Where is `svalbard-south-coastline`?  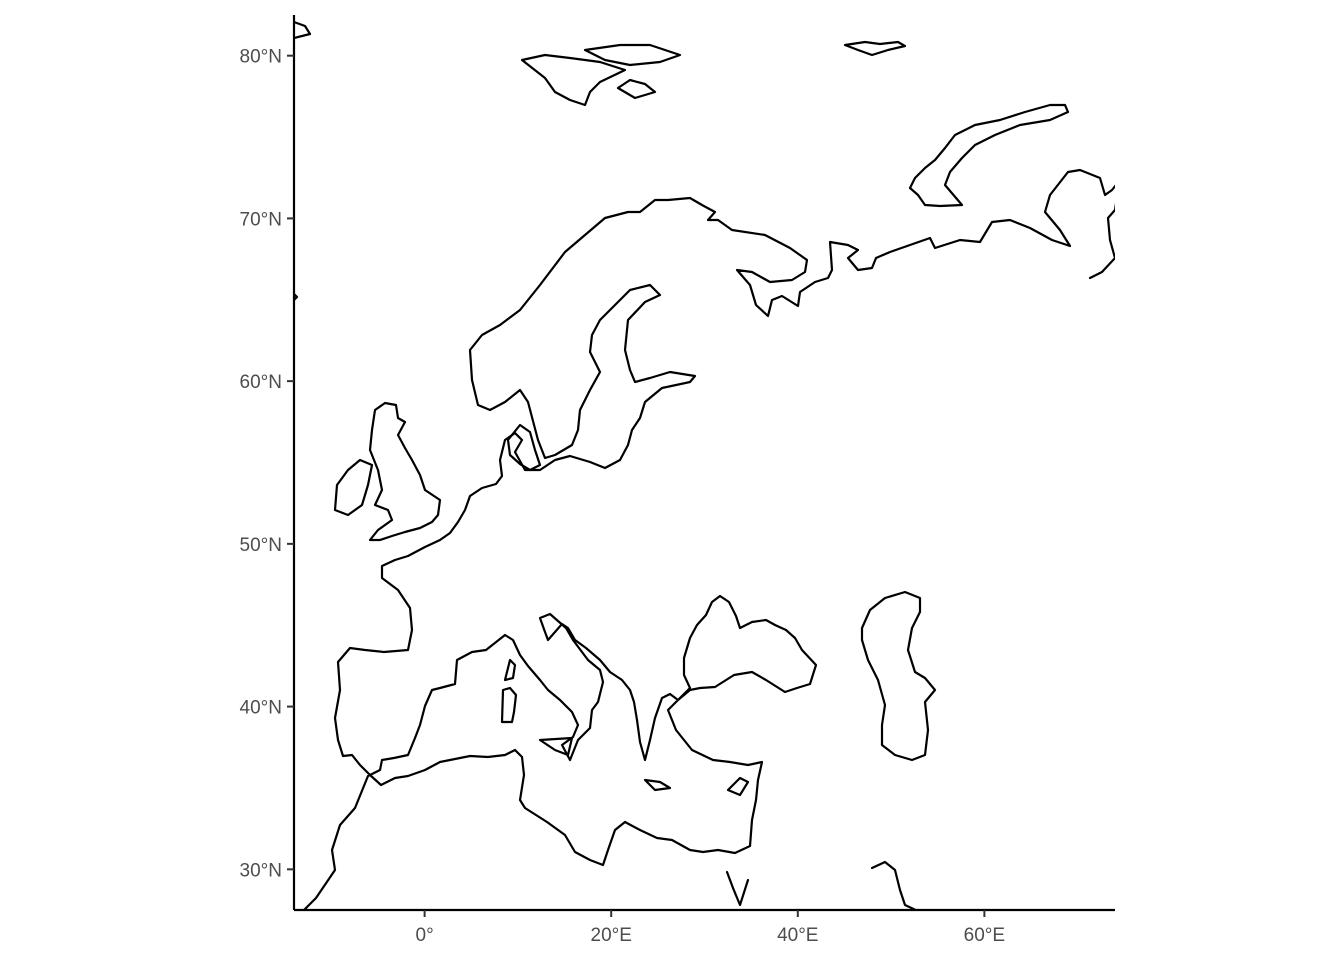
svalbard-south-coastline is located at coordinates (636, 89).